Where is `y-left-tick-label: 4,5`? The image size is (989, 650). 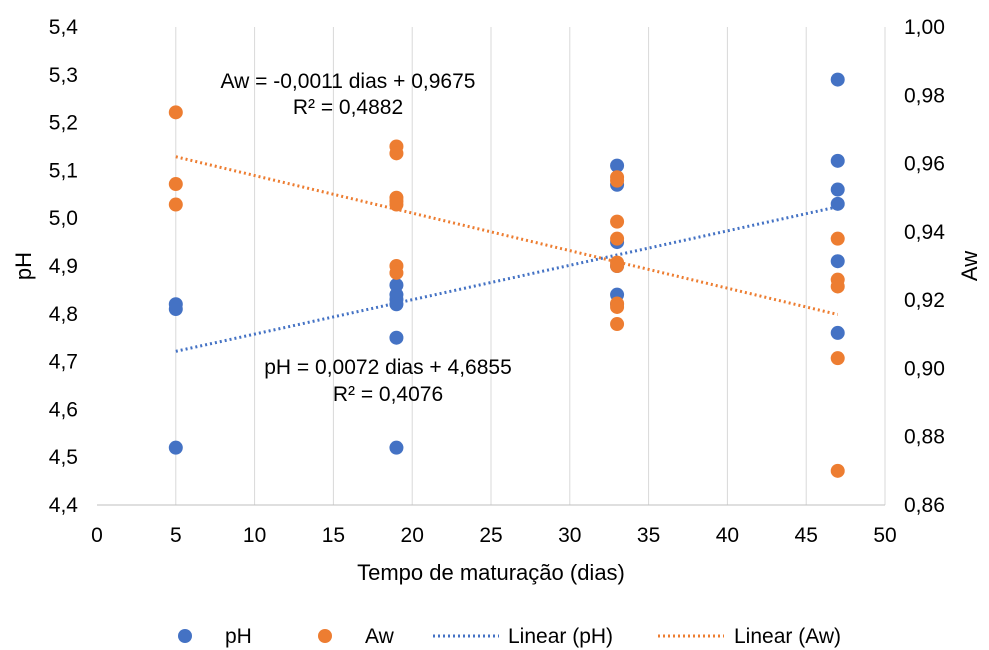
y-left-tick-label: 4,5 is located at coordinates (63, 457).